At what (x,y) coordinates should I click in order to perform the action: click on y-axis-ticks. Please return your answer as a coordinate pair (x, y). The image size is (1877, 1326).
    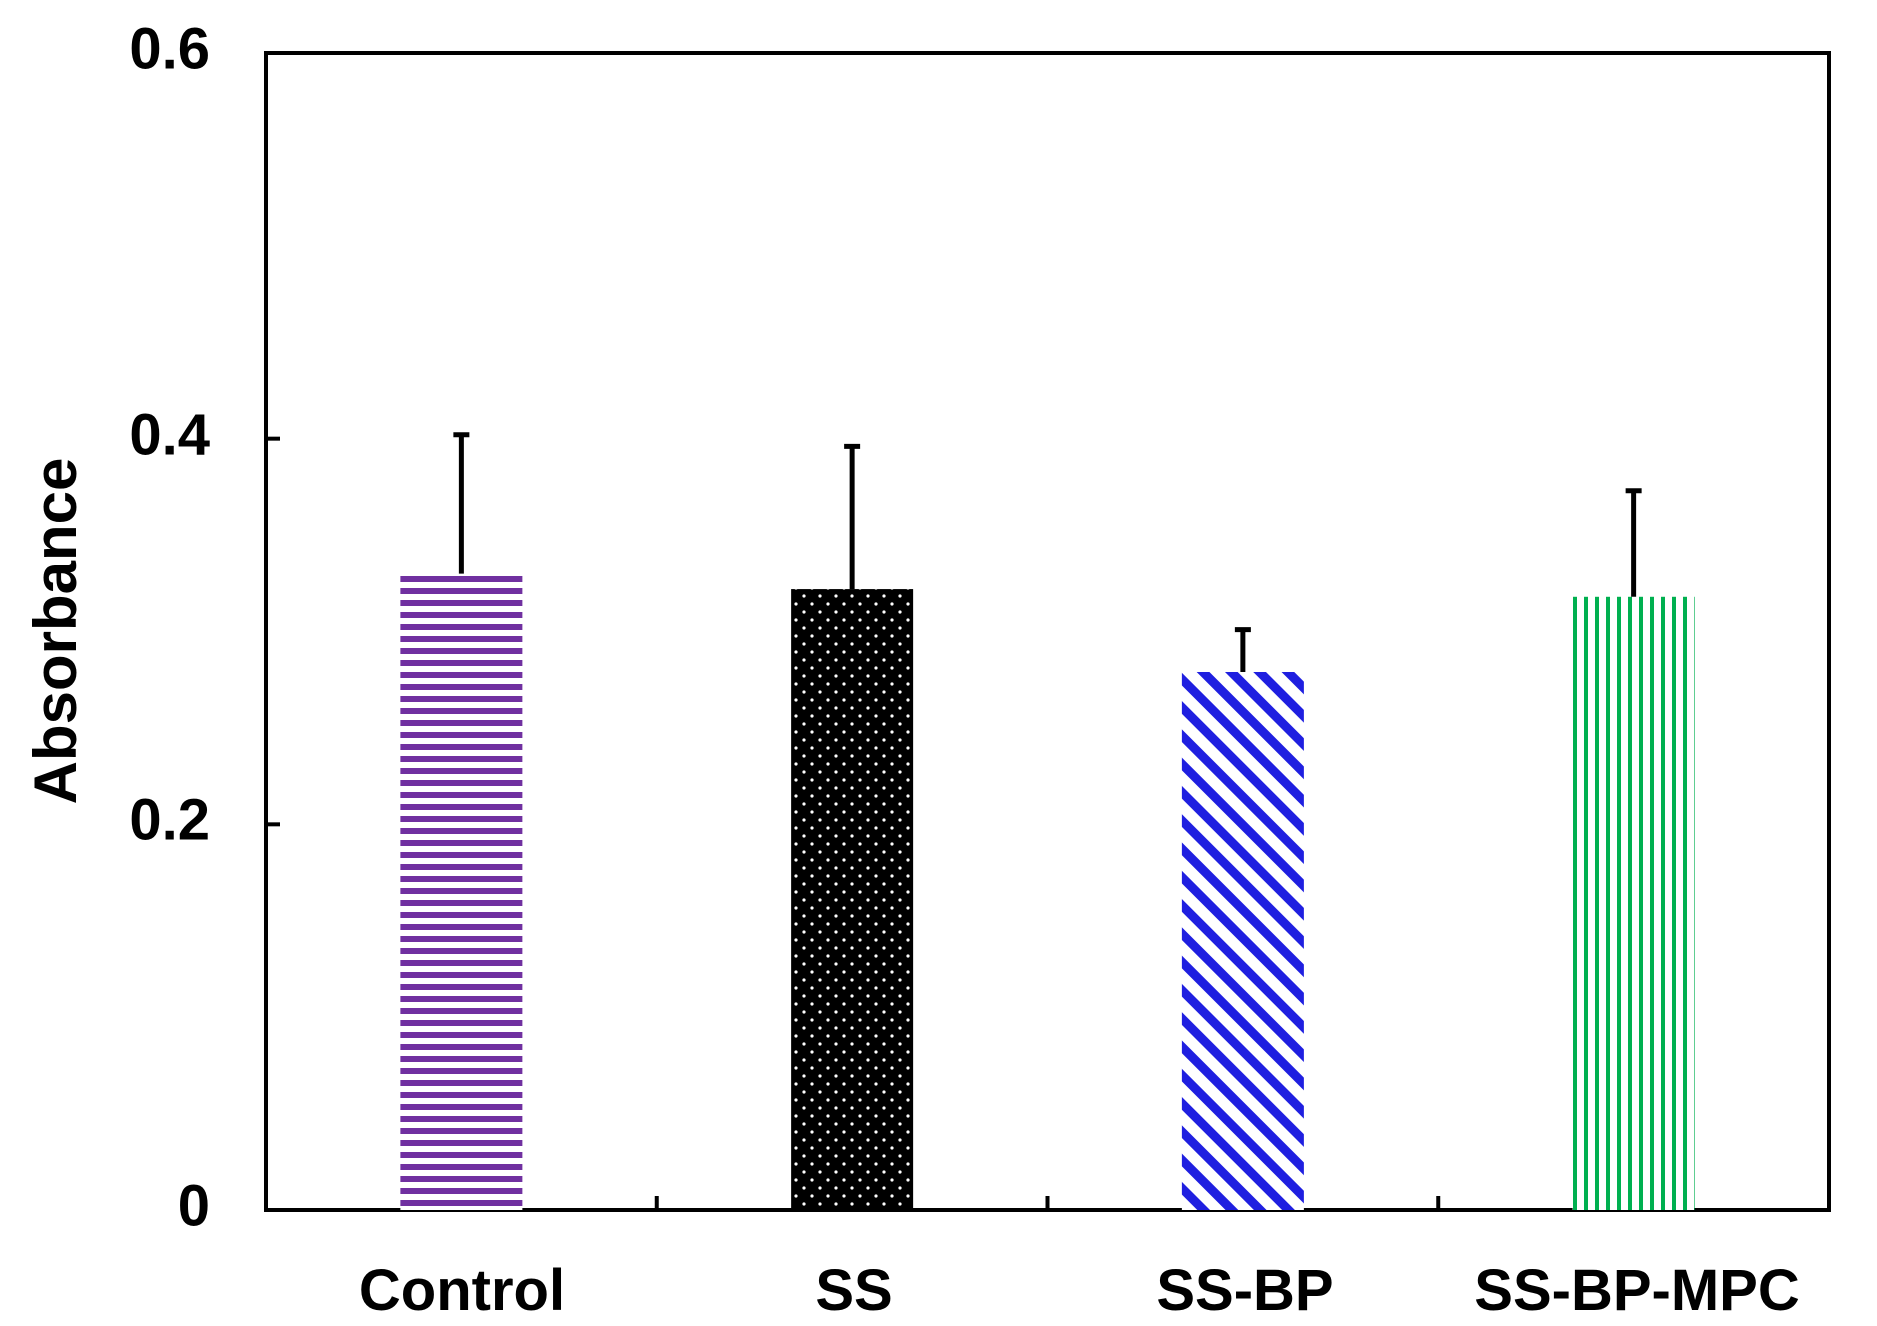
    Looking at the image, I should click on (273, 631).